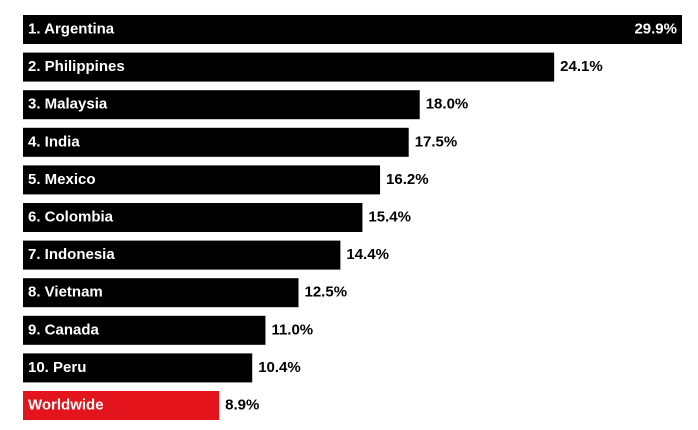  What do you see at coordinates (292, 329) in the screenshot?
I see `value-label: 11.0%` at bounding box center [292, 329].